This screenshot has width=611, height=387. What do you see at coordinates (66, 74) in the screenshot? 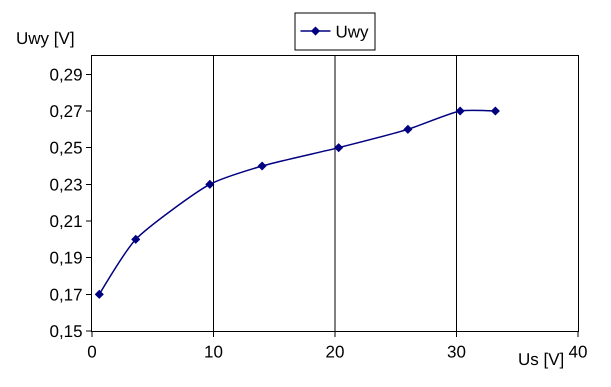
I see `y-tick-label: 0,29` at bounding box center [66, 74].